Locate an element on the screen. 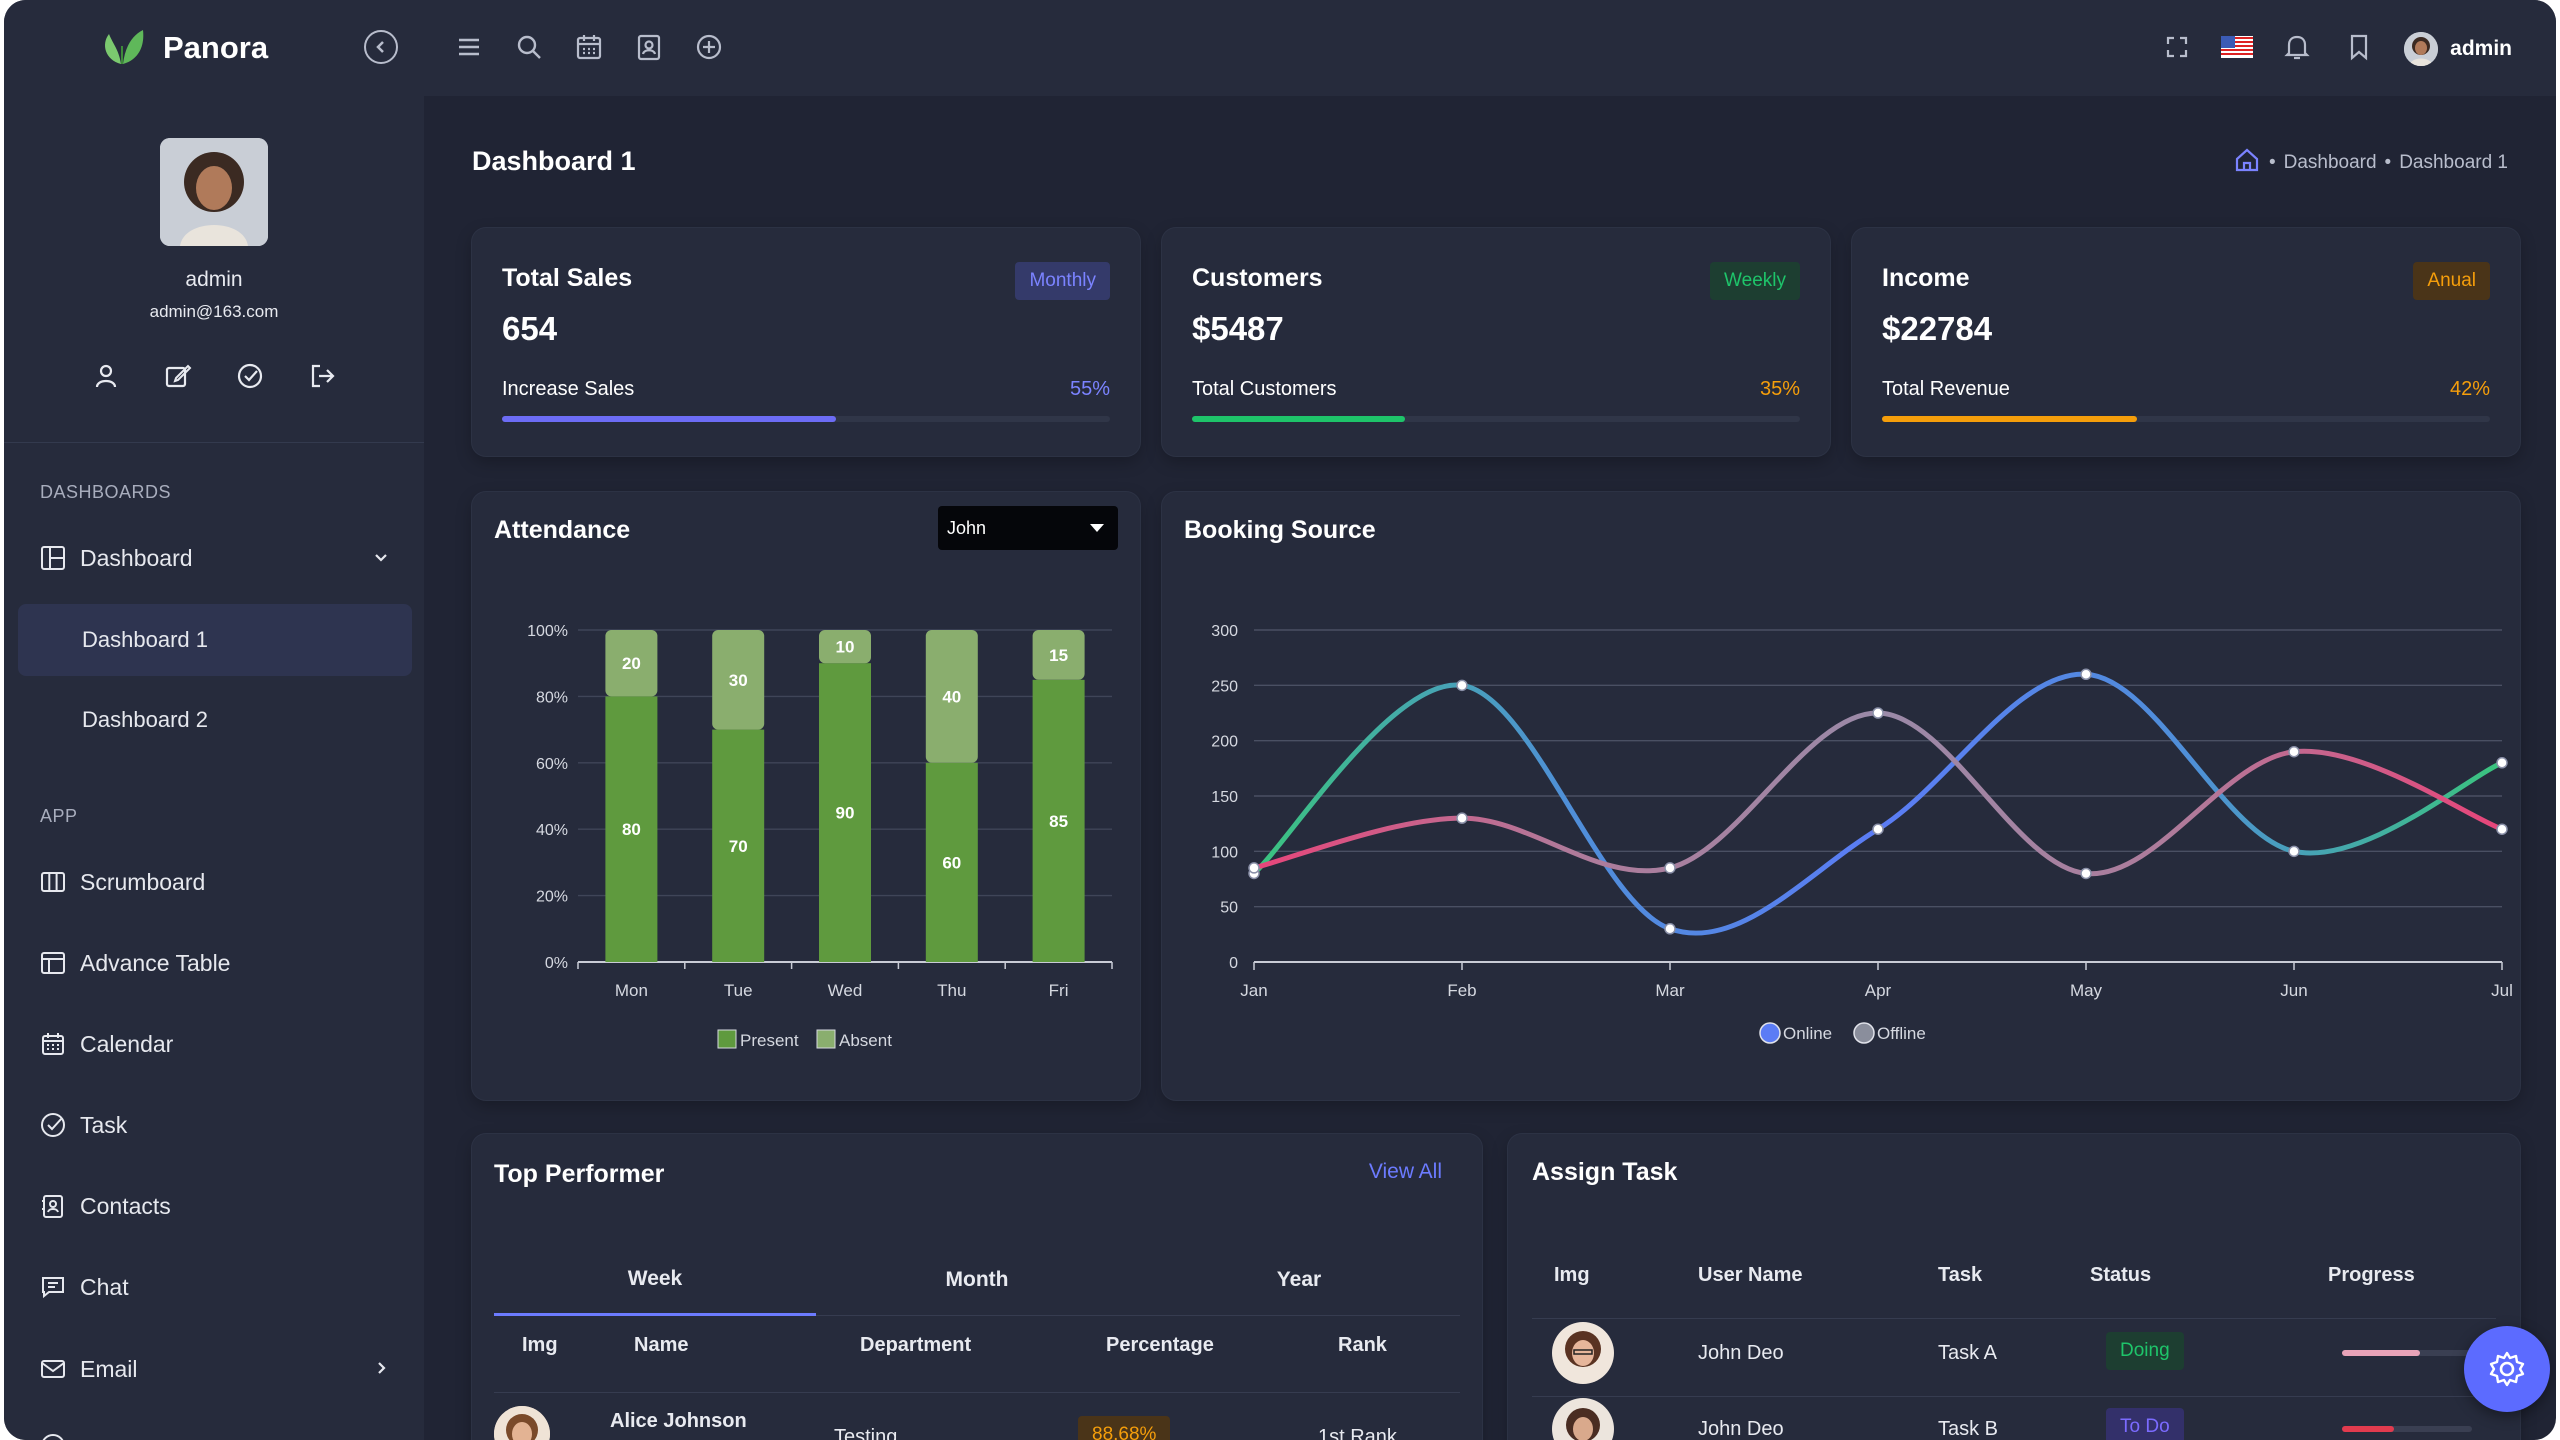  stat-percent: 42% is located at coordinates (2469, 389).